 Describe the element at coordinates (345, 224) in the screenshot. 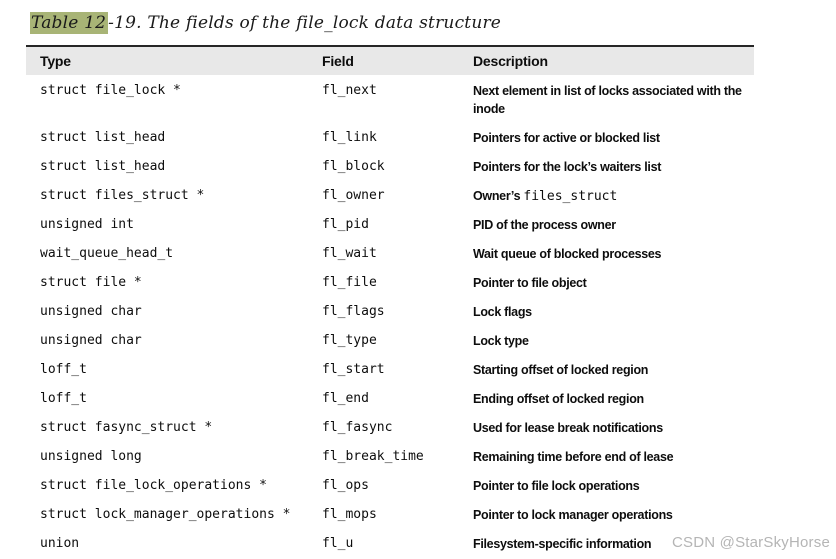

I see `field-cell: fl_pid` at that location.